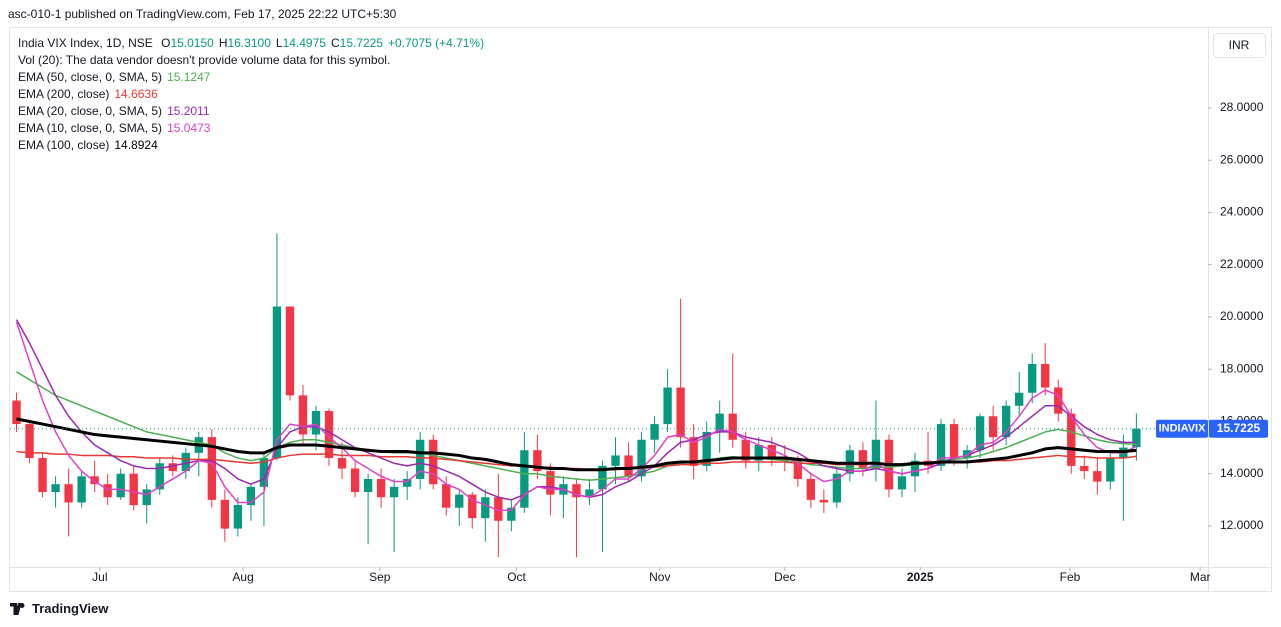 This screenshot has width=1281, height=627. Describe the element at coordinates (516, 577) in the screenshot. I see `x-tick-label: Oct` at that location.